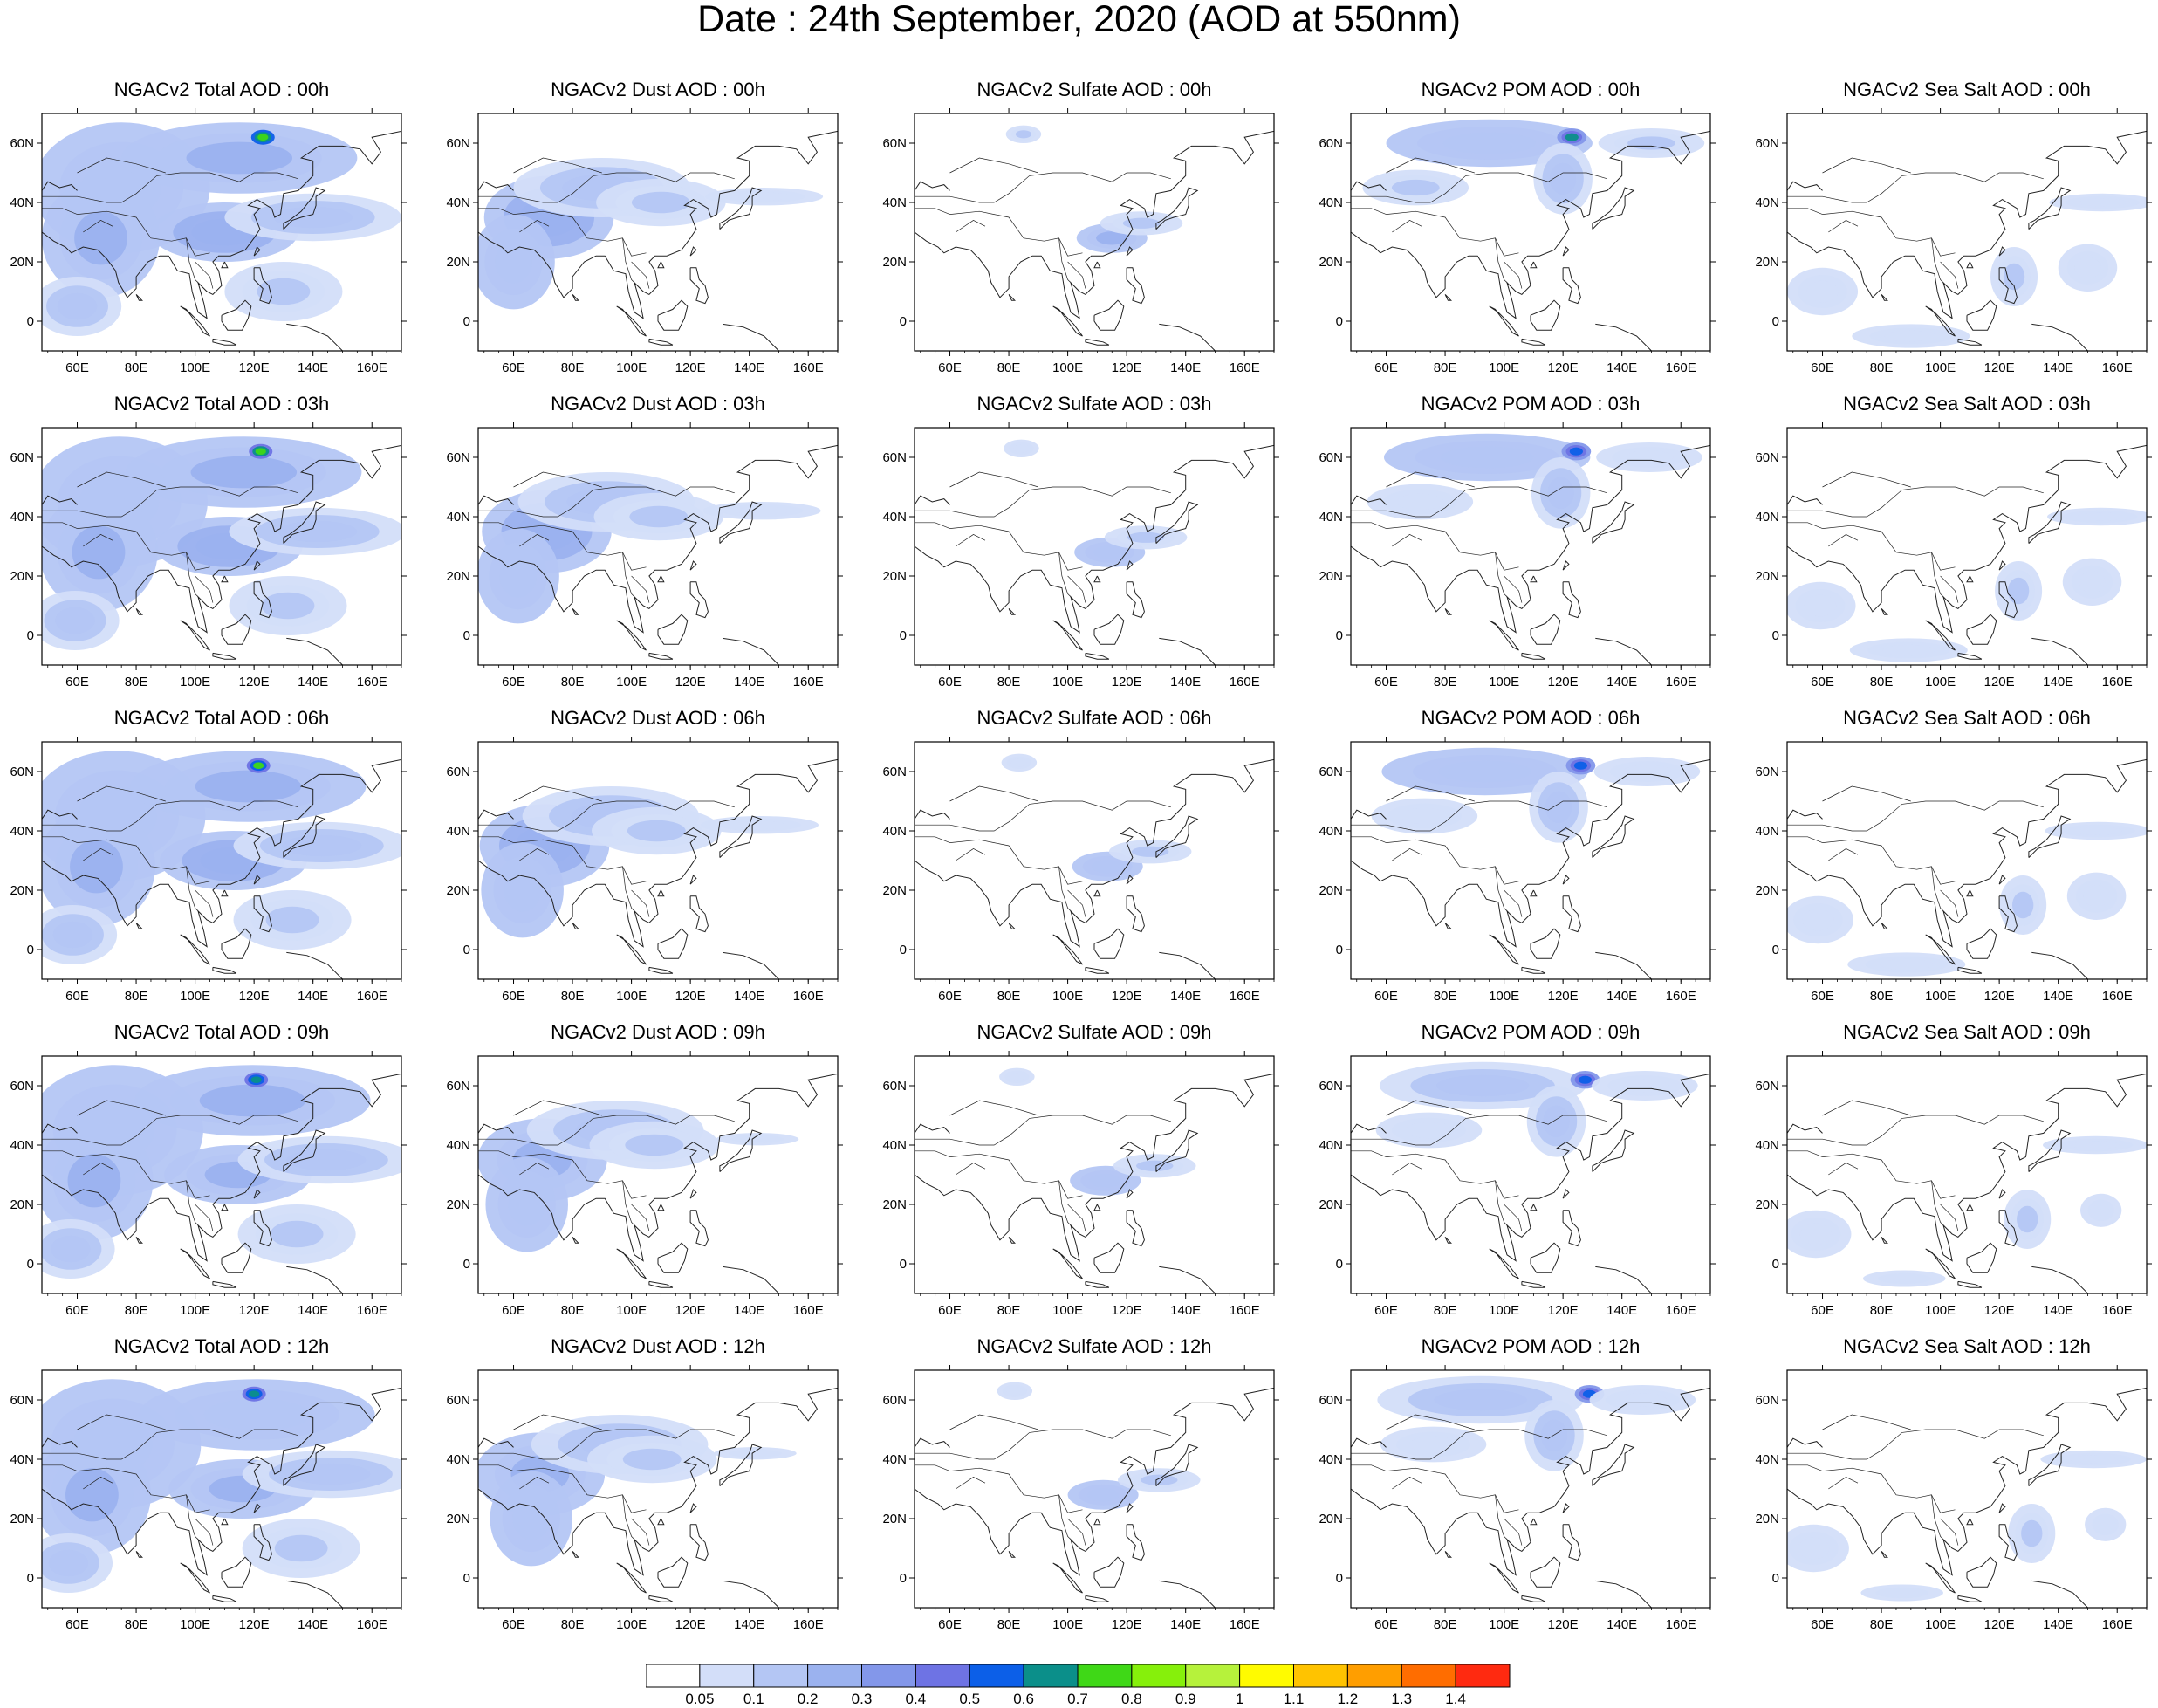 The width and height of the screenshot is (2158, 1708). I want to click on colorbar-box, so click(888, 1676).